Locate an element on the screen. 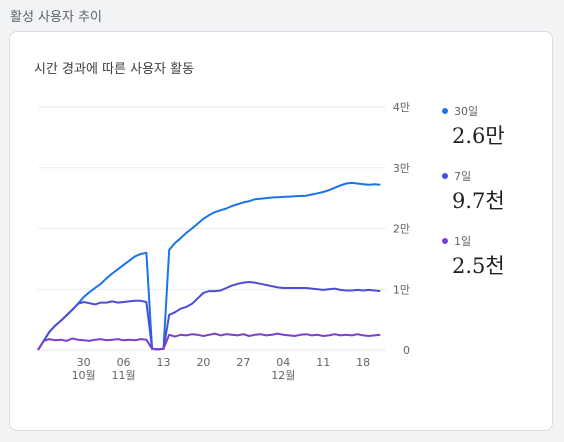 This screenshot has height=442, width=564. legend-item-7d: 7일 9.7천 is located at coordinates (473, 192).